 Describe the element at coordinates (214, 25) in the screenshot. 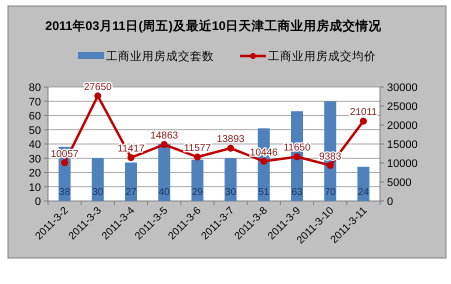

I see `chart-title: 2011年03月11日(周五)及最近10日天津工商业用房成交情况` at that location.